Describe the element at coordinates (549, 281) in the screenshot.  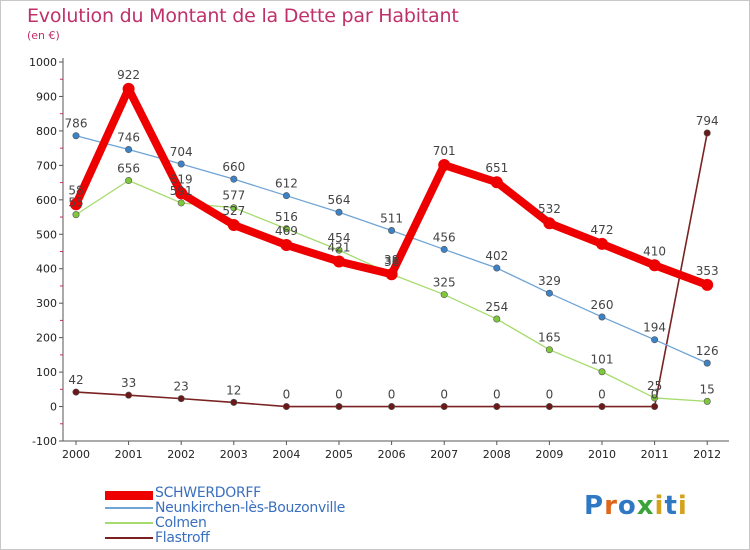
I see `data-label: 329` at that location.